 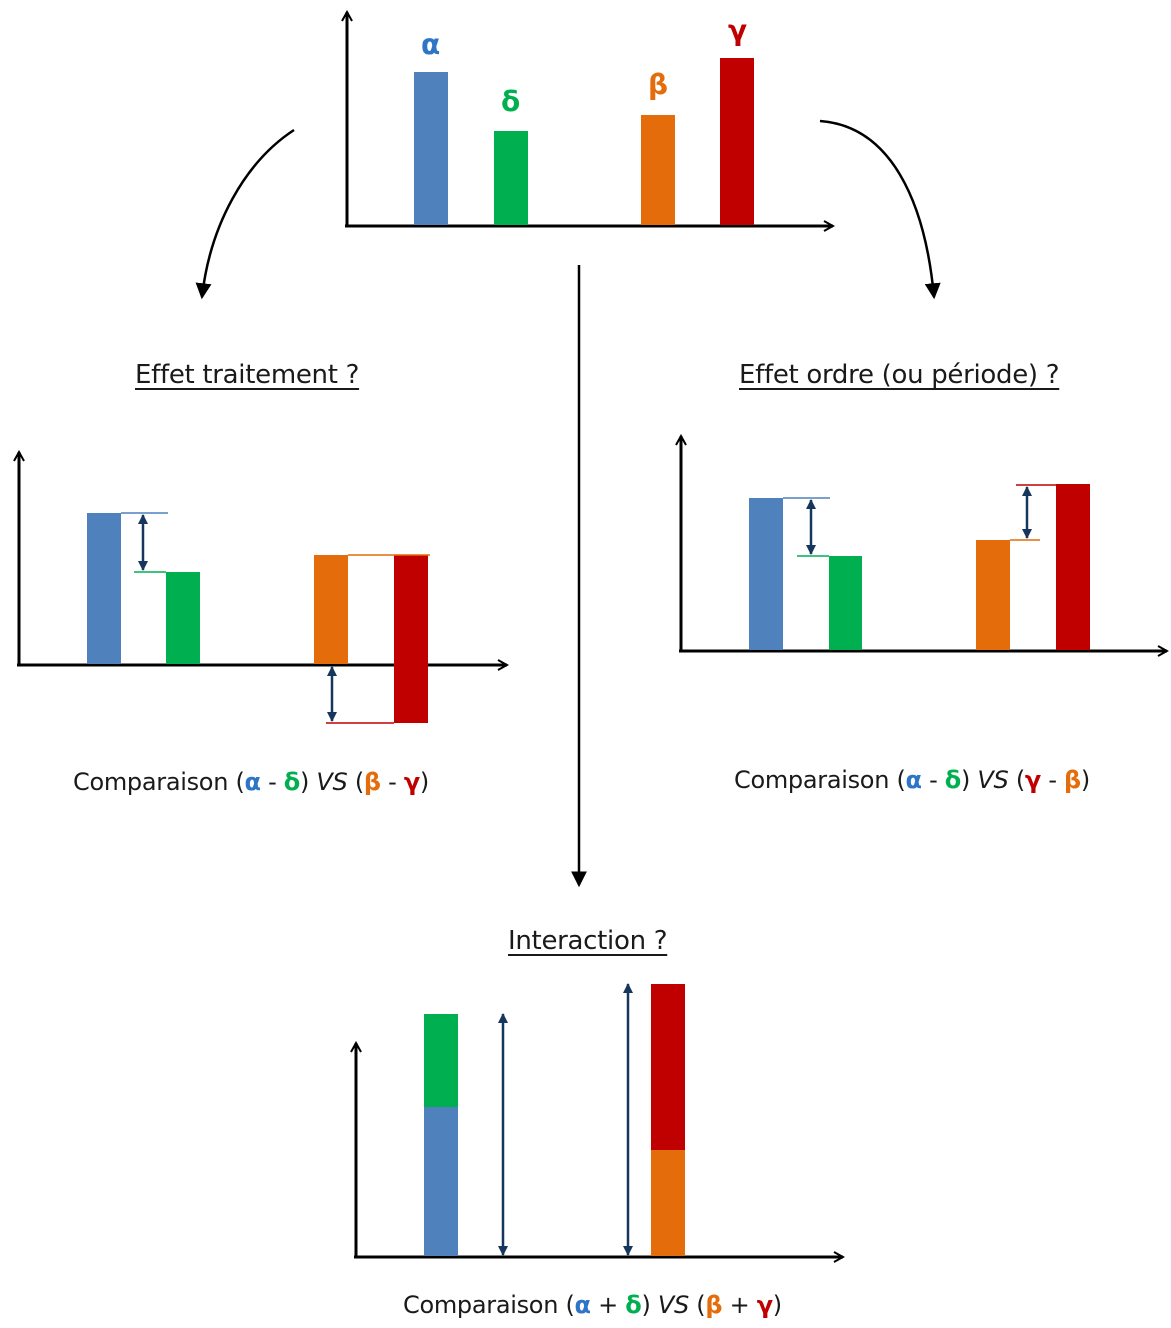 I want to click on top-bar-beta, so click(x=658, y=170).